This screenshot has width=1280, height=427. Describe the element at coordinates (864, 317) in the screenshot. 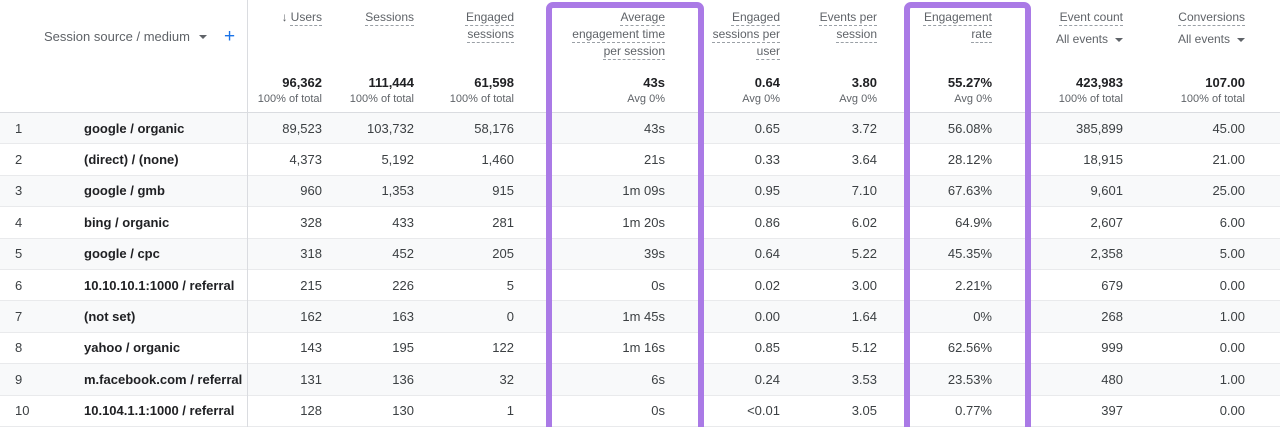

I see `cell-events-per-session: 1.64` at that location.